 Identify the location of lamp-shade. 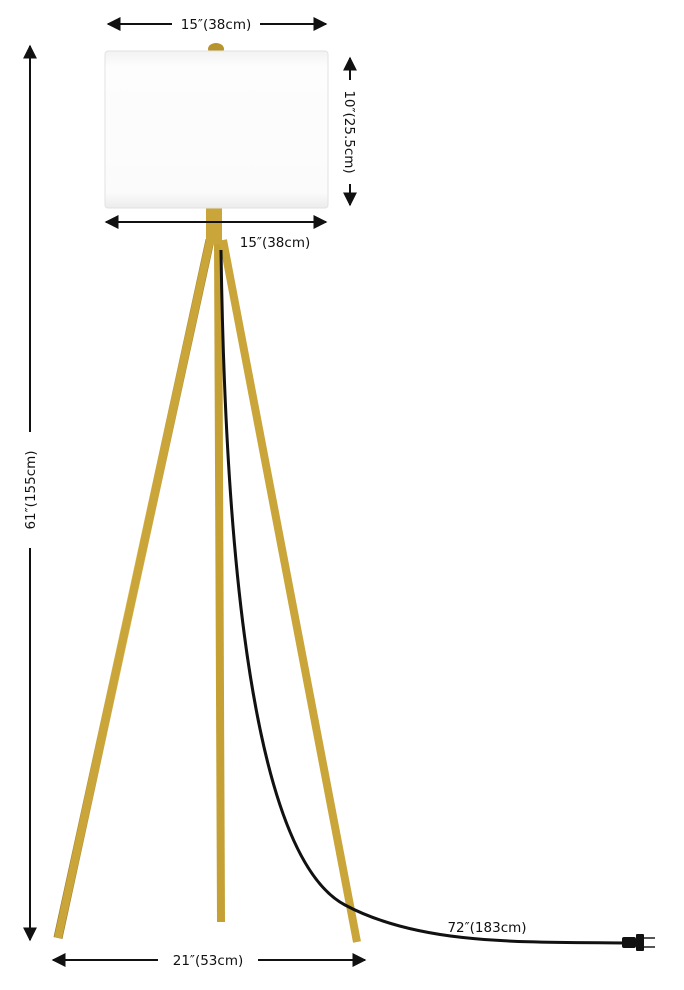
(216, 129).